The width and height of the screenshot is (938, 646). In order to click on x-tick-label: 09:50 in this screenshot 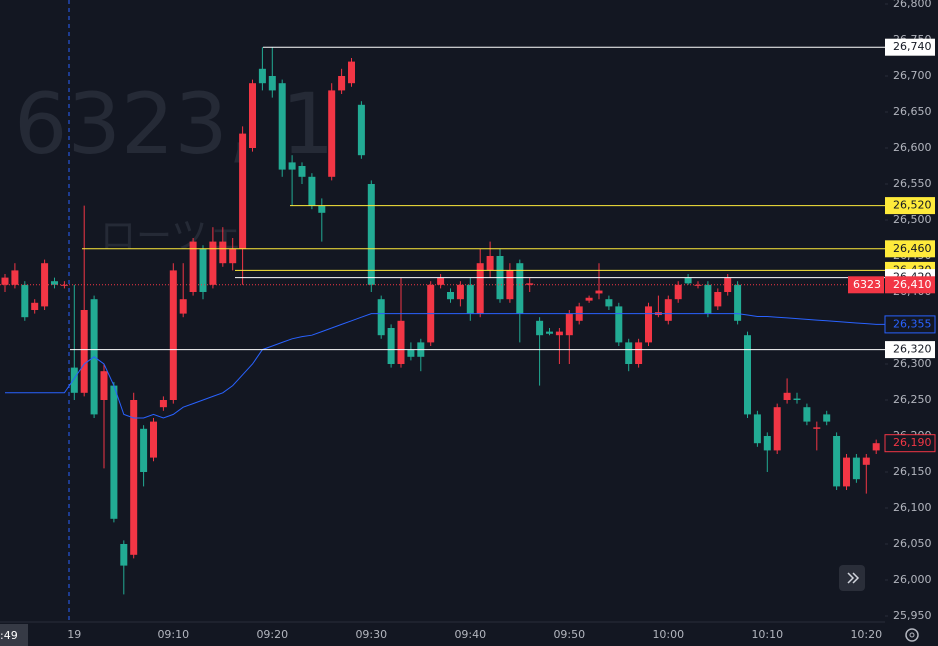, I will do `click(569, 634)`.